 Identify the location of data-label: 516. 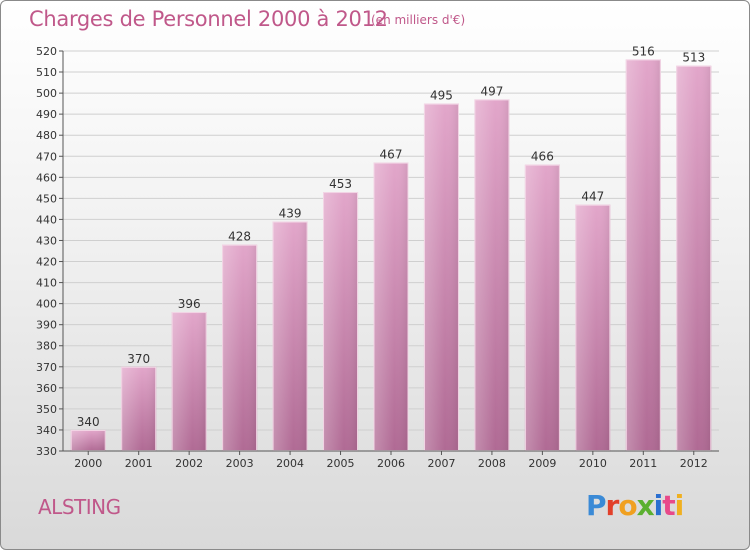
(643, 51).